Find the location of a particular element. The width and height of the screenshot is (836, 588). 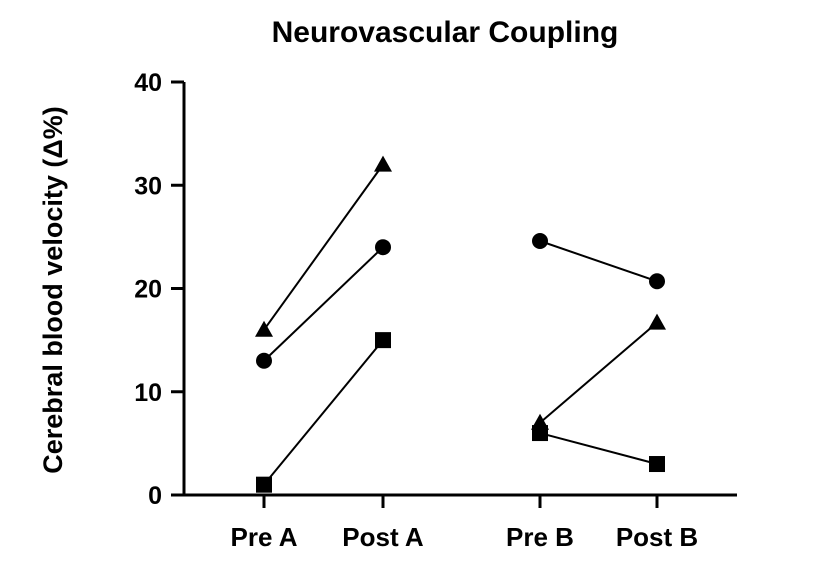

y-tick-label: 40 is located at coordinates (148, 83).